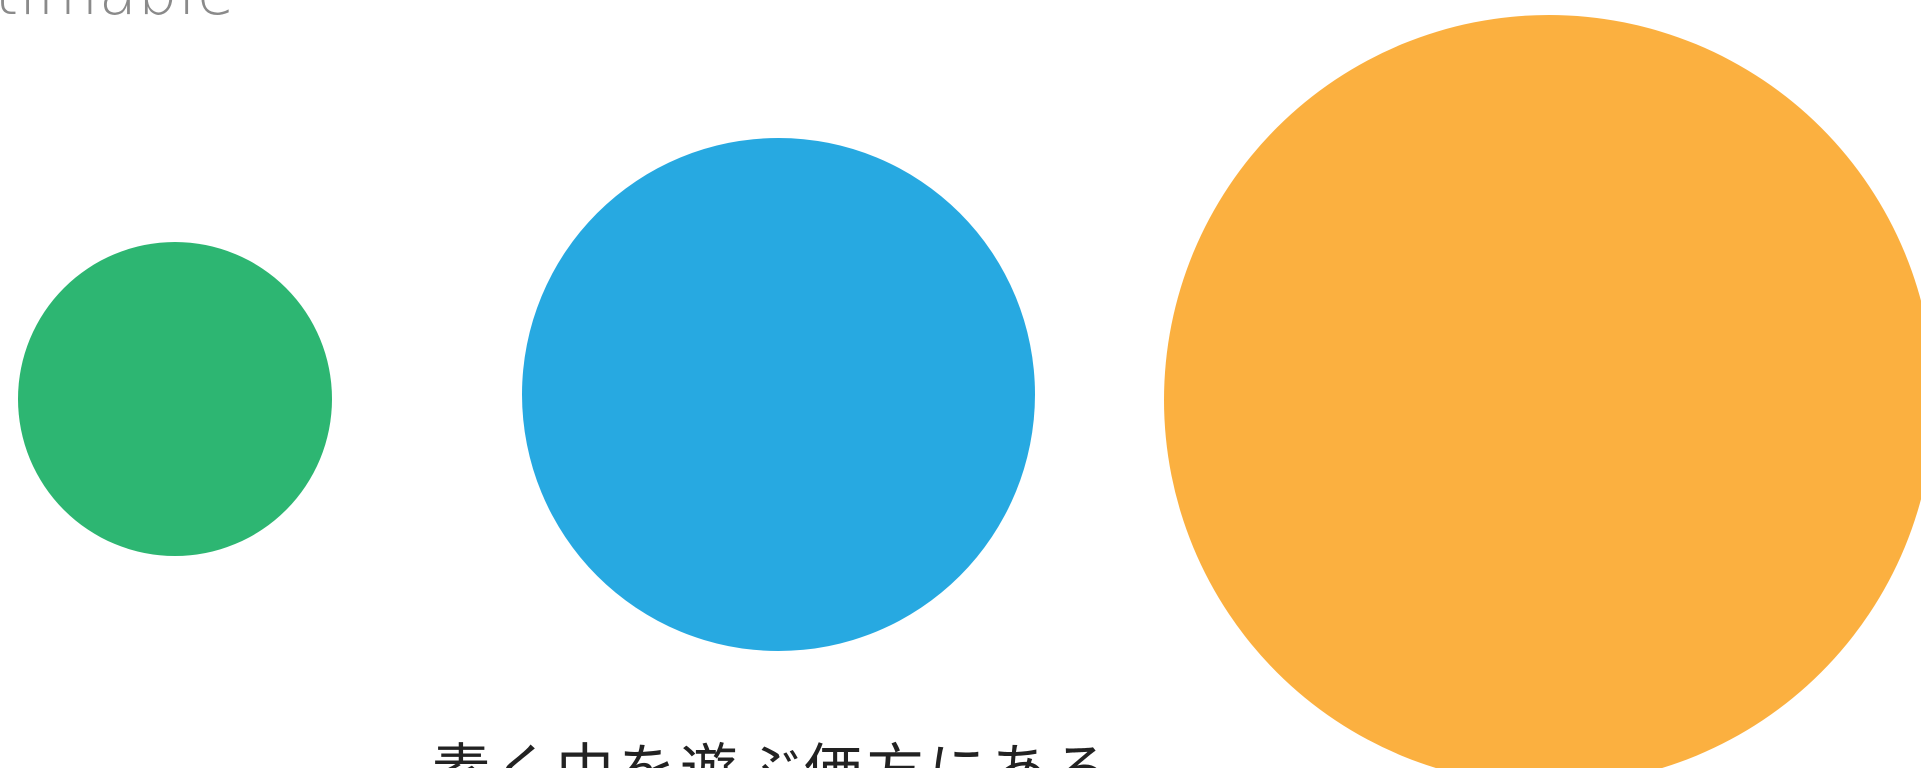 The height and width of the screenshot is (768, 1921). What do you see at coordinates (175, 399) in the screenshot?
I see `green-circle` at bounding box center [175, 399].